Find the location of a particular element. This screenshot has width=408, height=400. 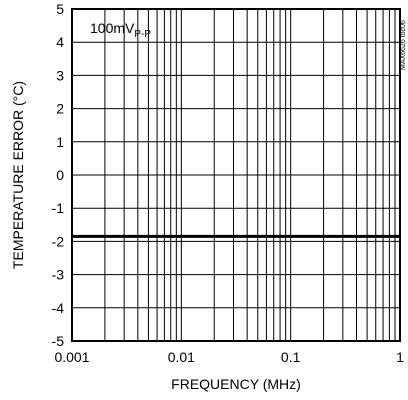

annotation-subscript: P-P is located at coordinates (142, 34).